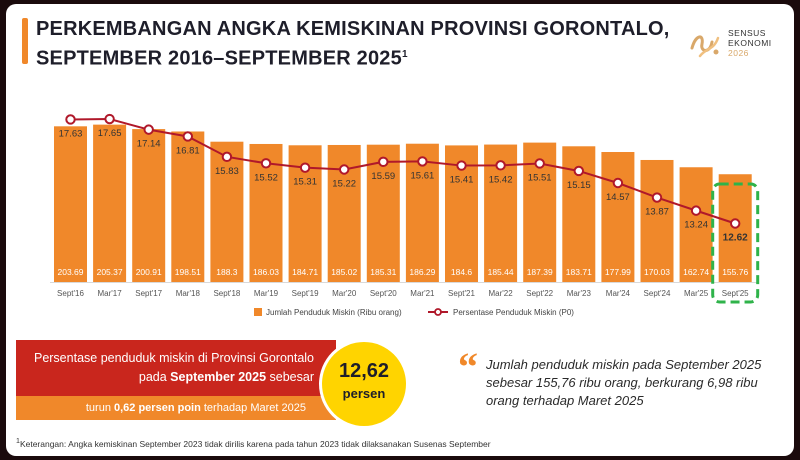 The width and height of the screenshot is (800, 460). What do you see at coordinates (468, 366) in the screenshot?
I see `quote-icon: “` at bounding box center [468, 366].